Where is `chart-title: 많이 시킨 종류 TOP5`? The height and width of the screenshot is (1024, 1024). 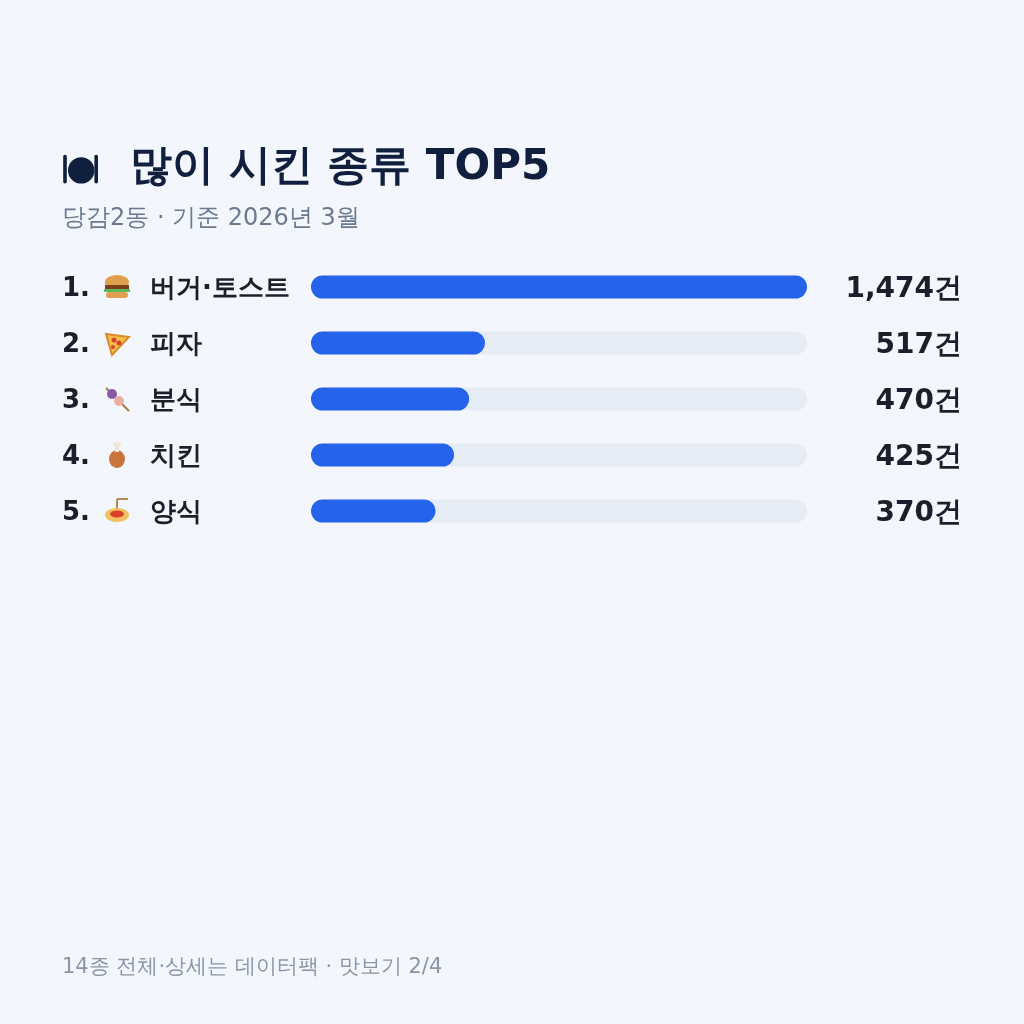 chart-title: 많이 시킨 종류 TOP5 is located at coordinates (340, 164).